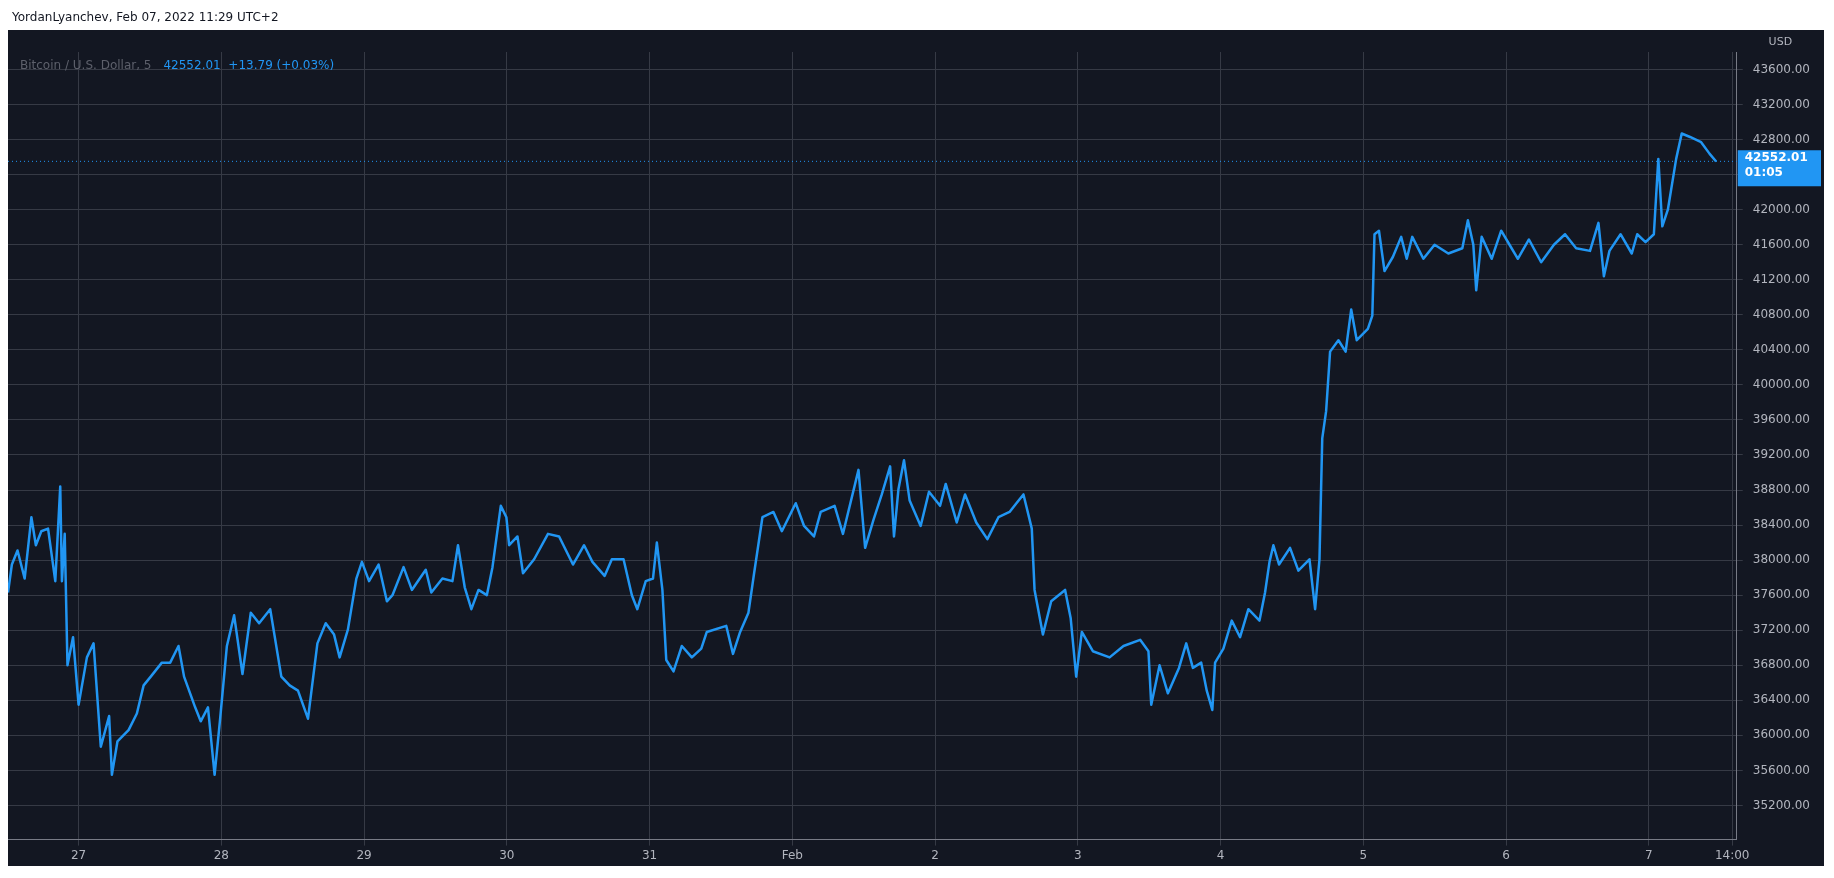  Describe the element at coordinates (1781, 629) in the screenshot. I see `y-tick-label: 37200.00` at that location.